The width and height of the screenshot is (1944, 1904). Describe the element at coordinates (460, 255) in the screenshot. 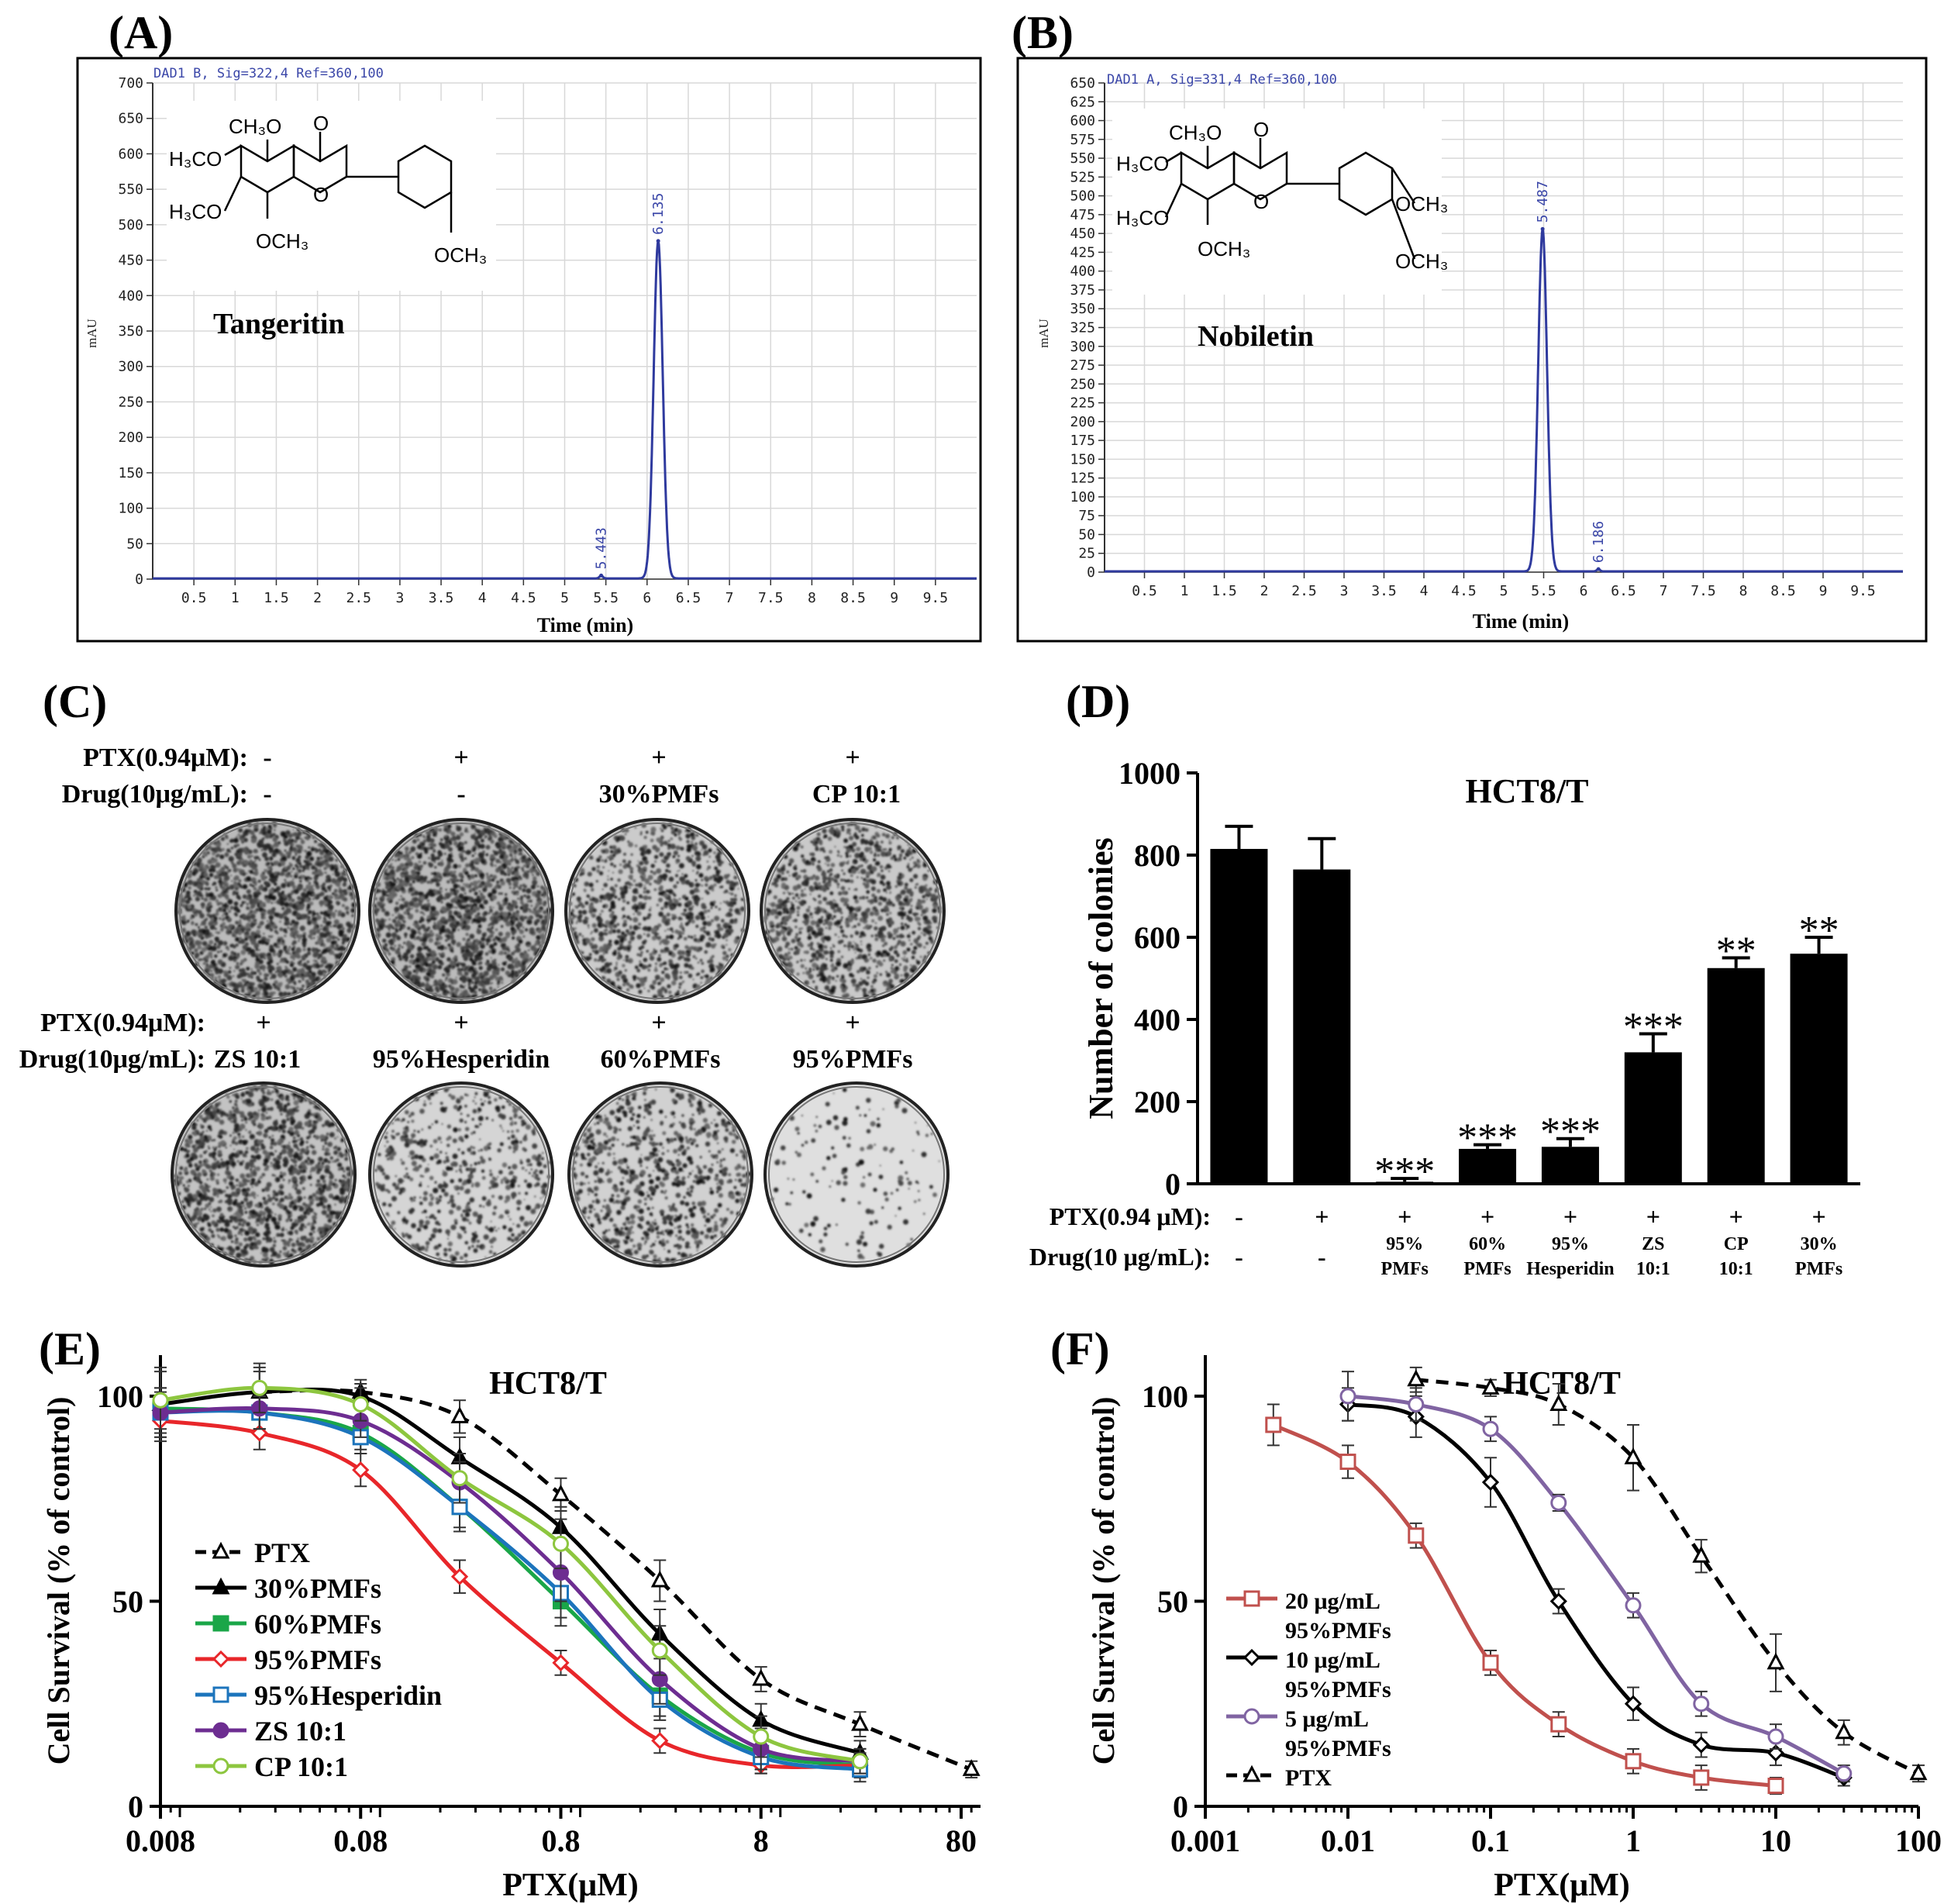

I see `tangeritin-label-4p: OCH₃` at that location.